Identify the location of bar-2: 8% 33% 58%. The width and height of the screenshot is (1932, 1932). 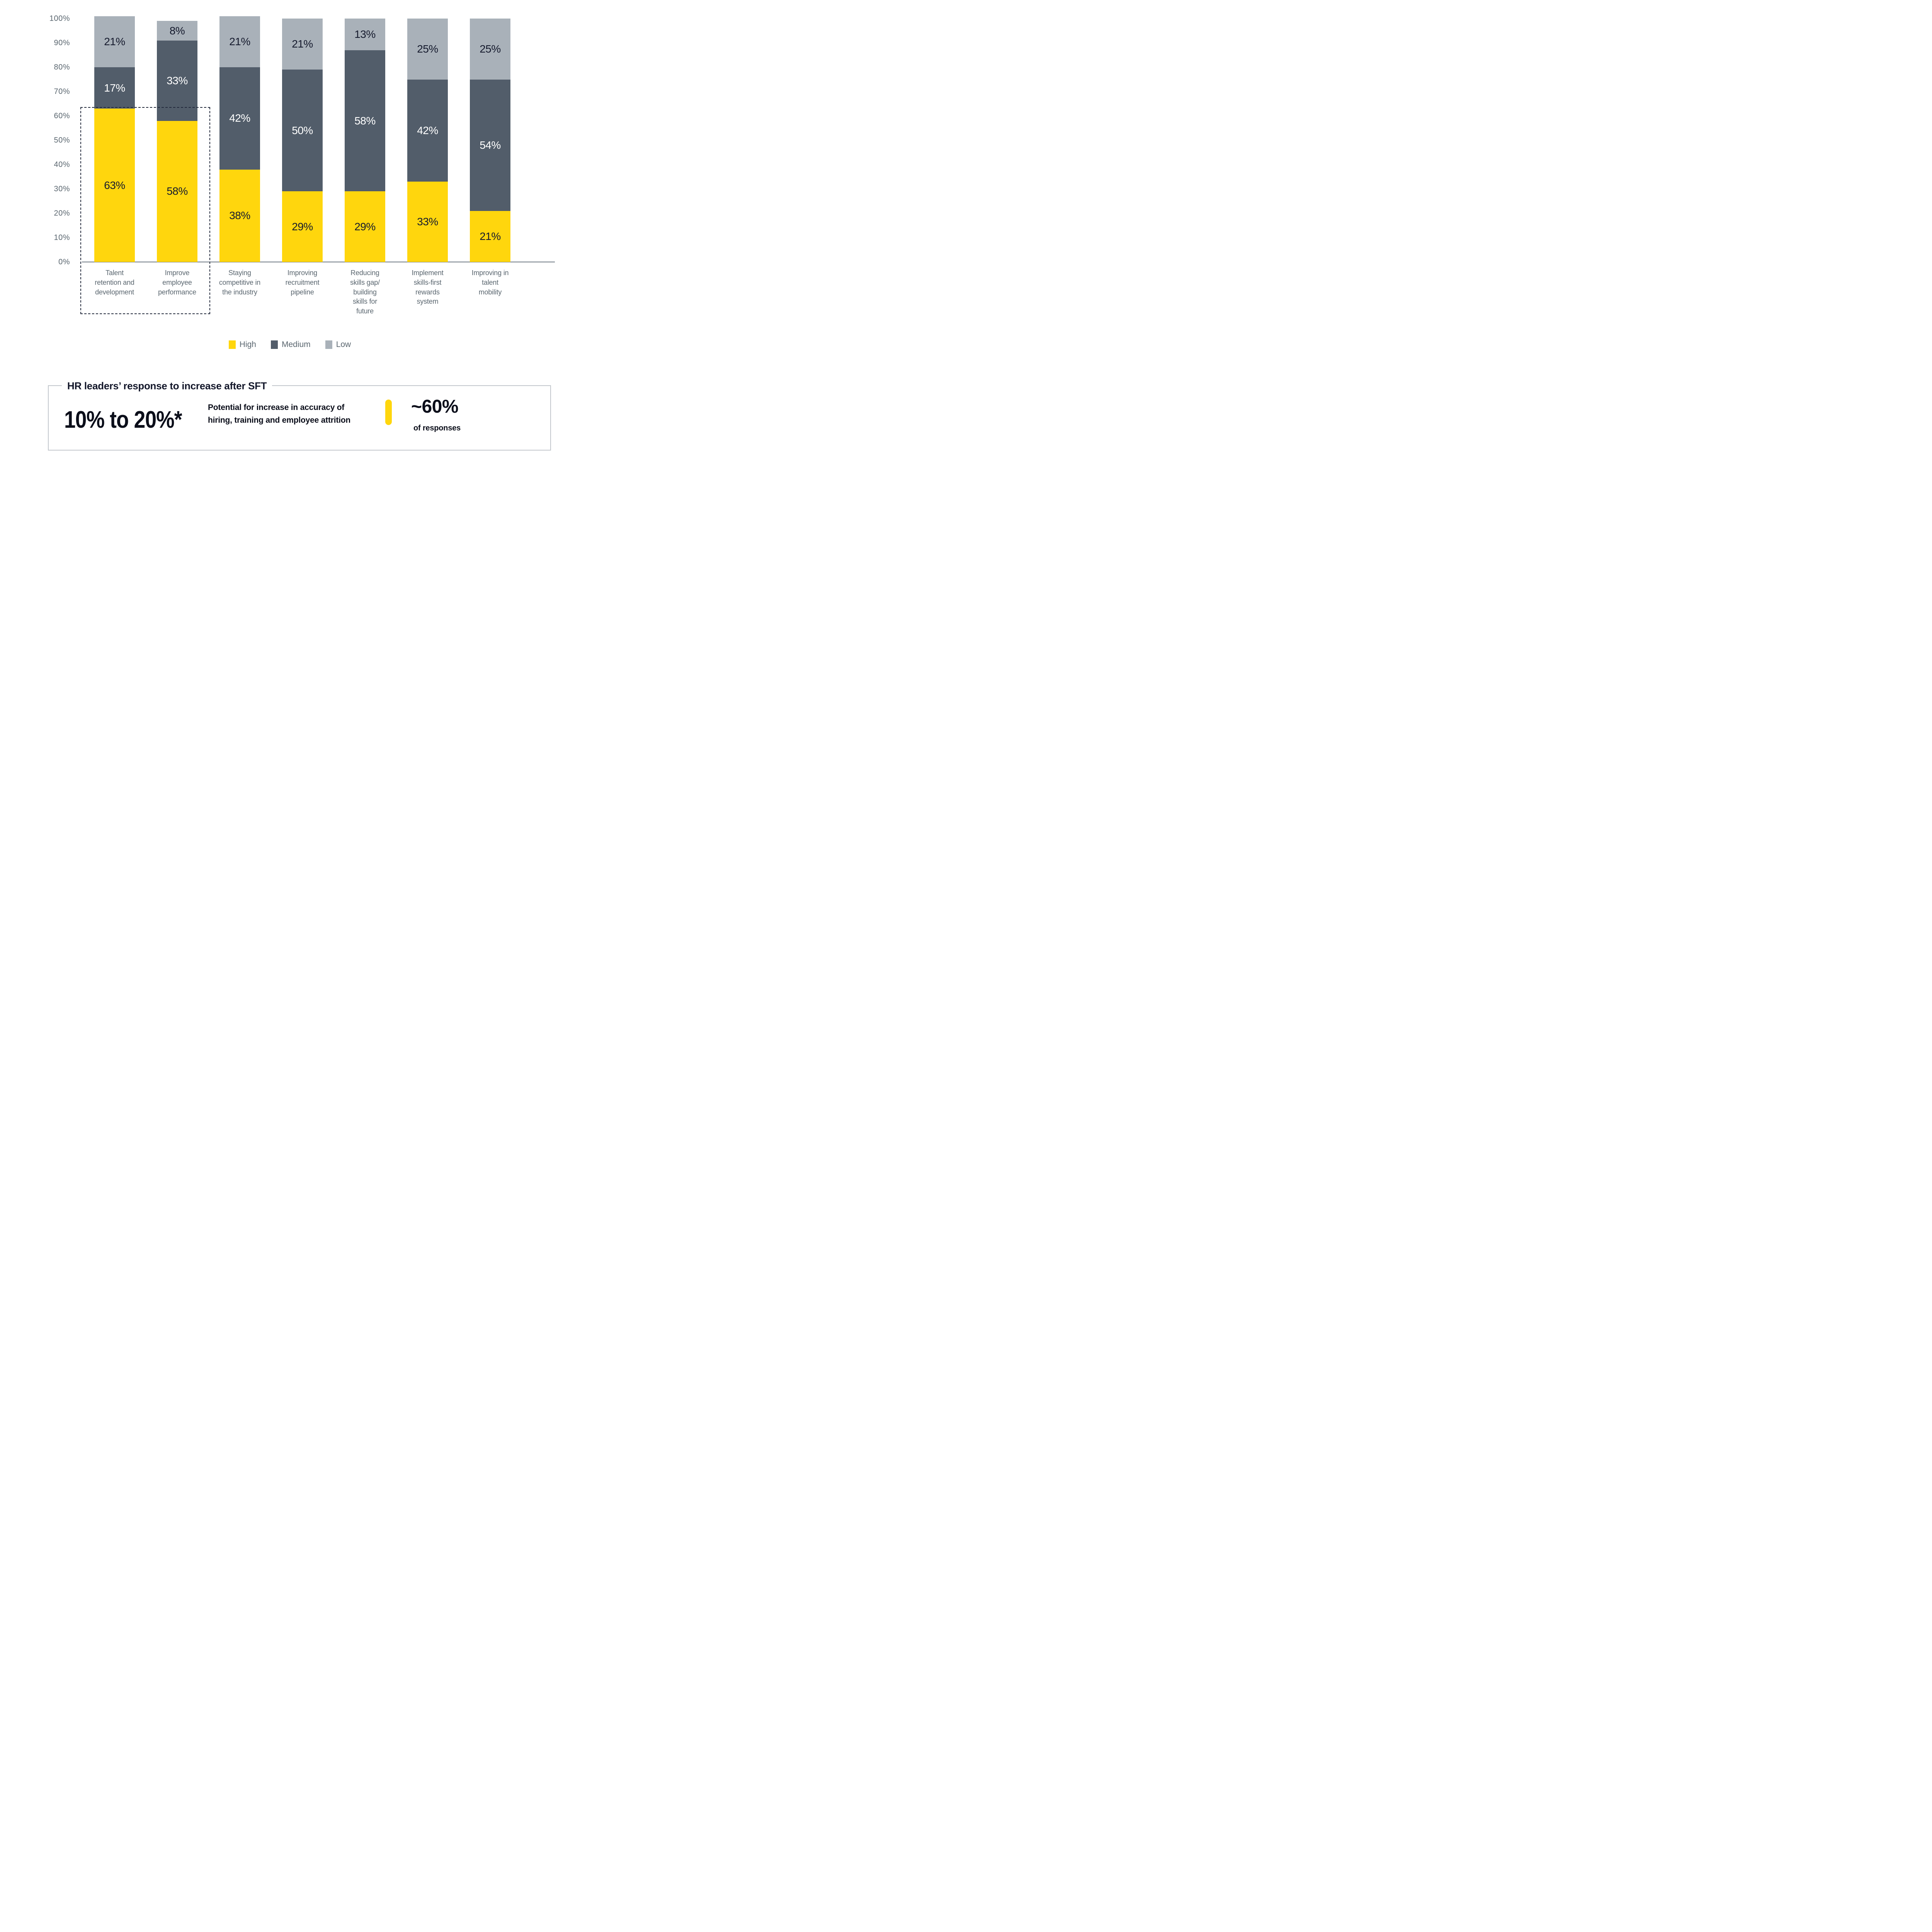
(177, 142).